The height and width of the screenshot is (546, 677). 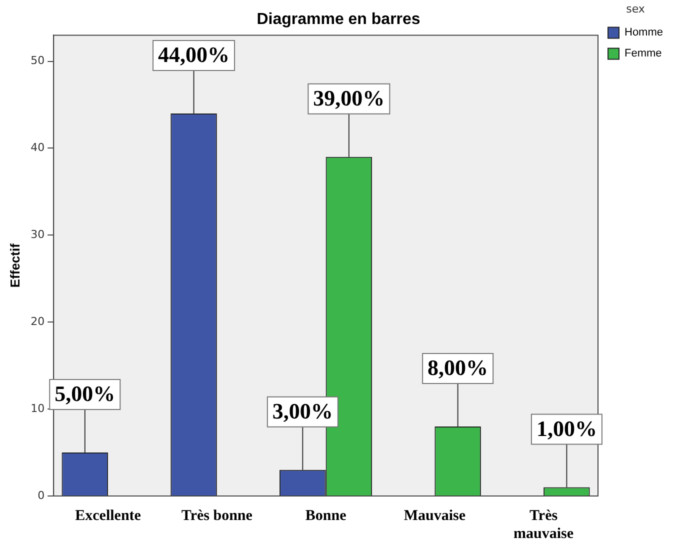 I want to click on y-tick-label: 10, so click(x=37, y=408).